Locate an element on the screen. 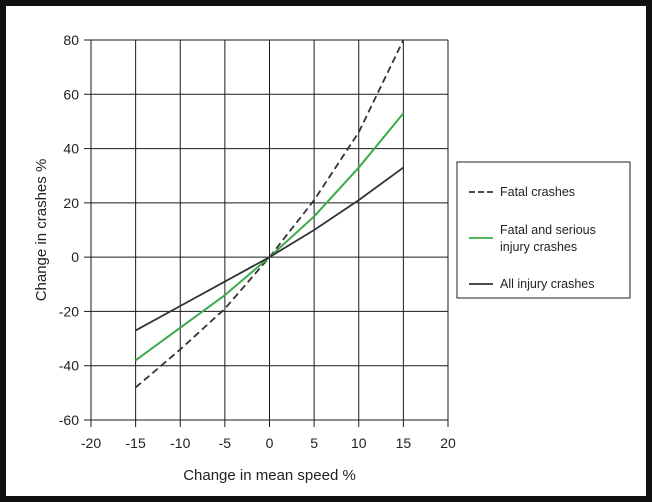 The image size is (652, 502). x-tick-labels: -20 -15 -10 -5 0 5 10 15 20 is located at coordinates (268, 443).